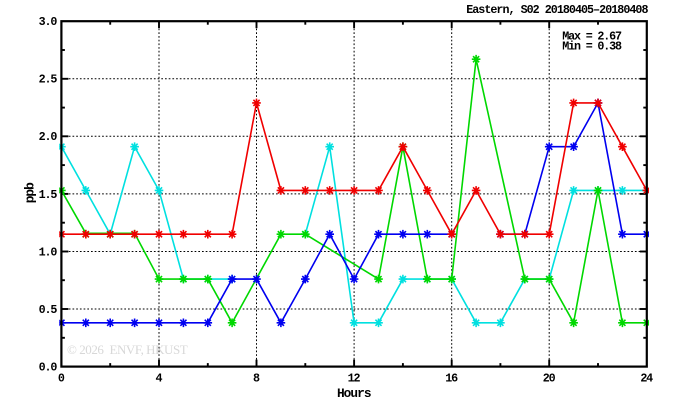 The width and height of the screenshot is (674, 414). I want to click on svg-text: 0.0, so click(48, 368).